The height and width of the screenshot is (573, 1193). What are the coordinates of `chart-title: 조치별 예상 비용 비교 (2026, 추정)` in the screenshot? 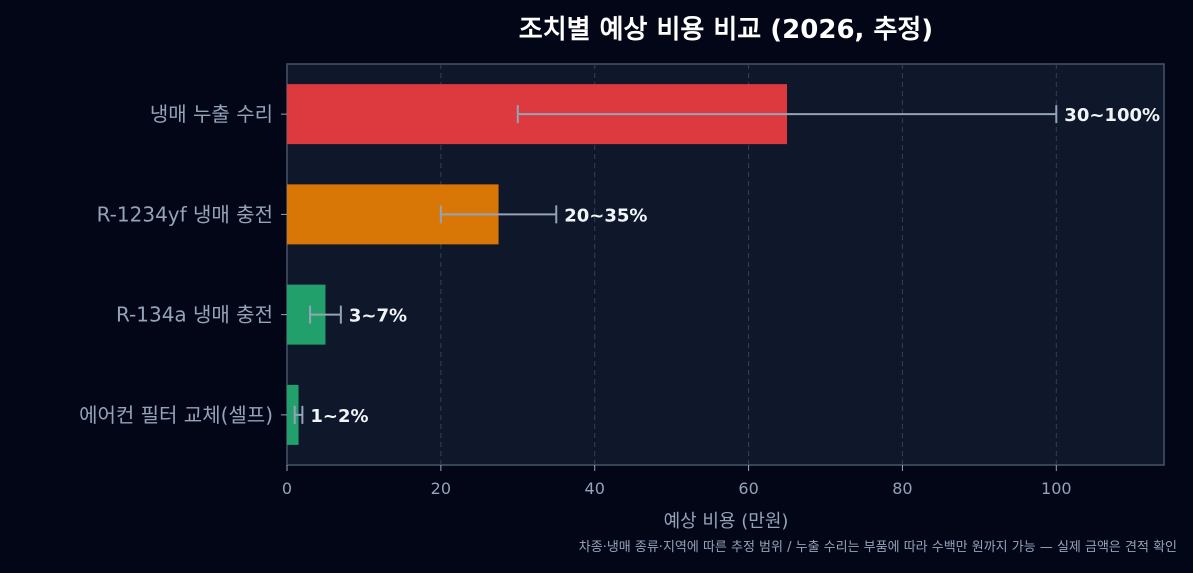 It's located at (726, 30).